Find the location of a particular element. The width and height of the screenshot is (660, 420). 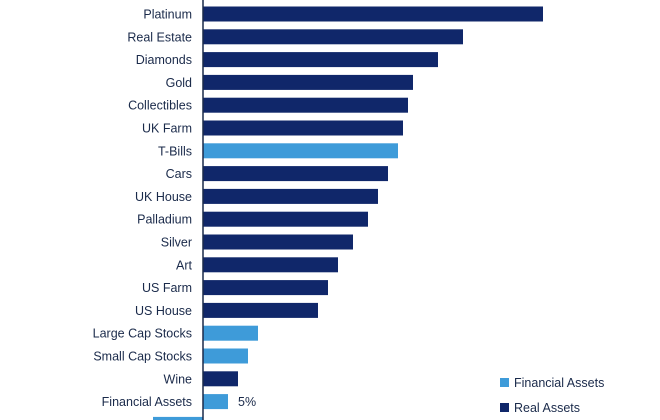

bar-cars is located at coordinates (295, 174).